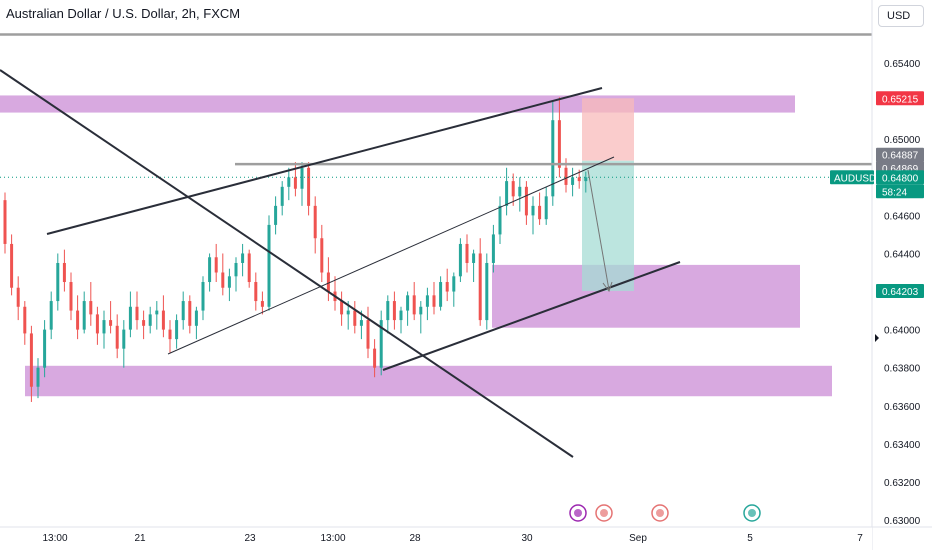  Describe the element at coordinates (902, 521) in the screenshot. I see `y-tick-label: 0.63000` at that location.